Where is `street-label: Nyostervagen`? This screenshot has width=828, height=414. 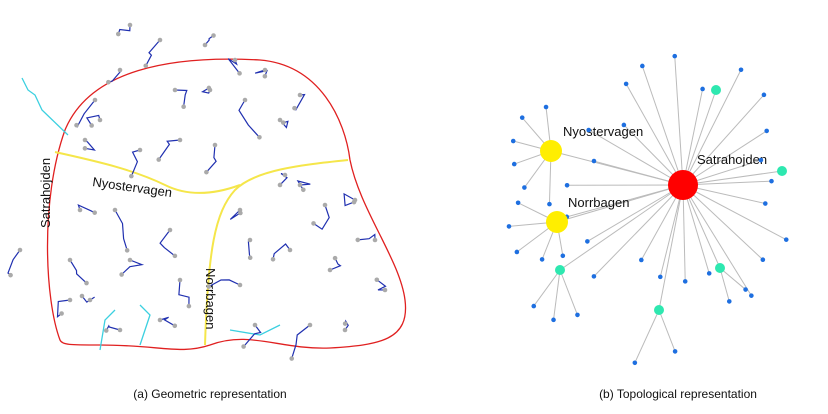 street-label: Nyostervagen is located at coordinates (603, 131).